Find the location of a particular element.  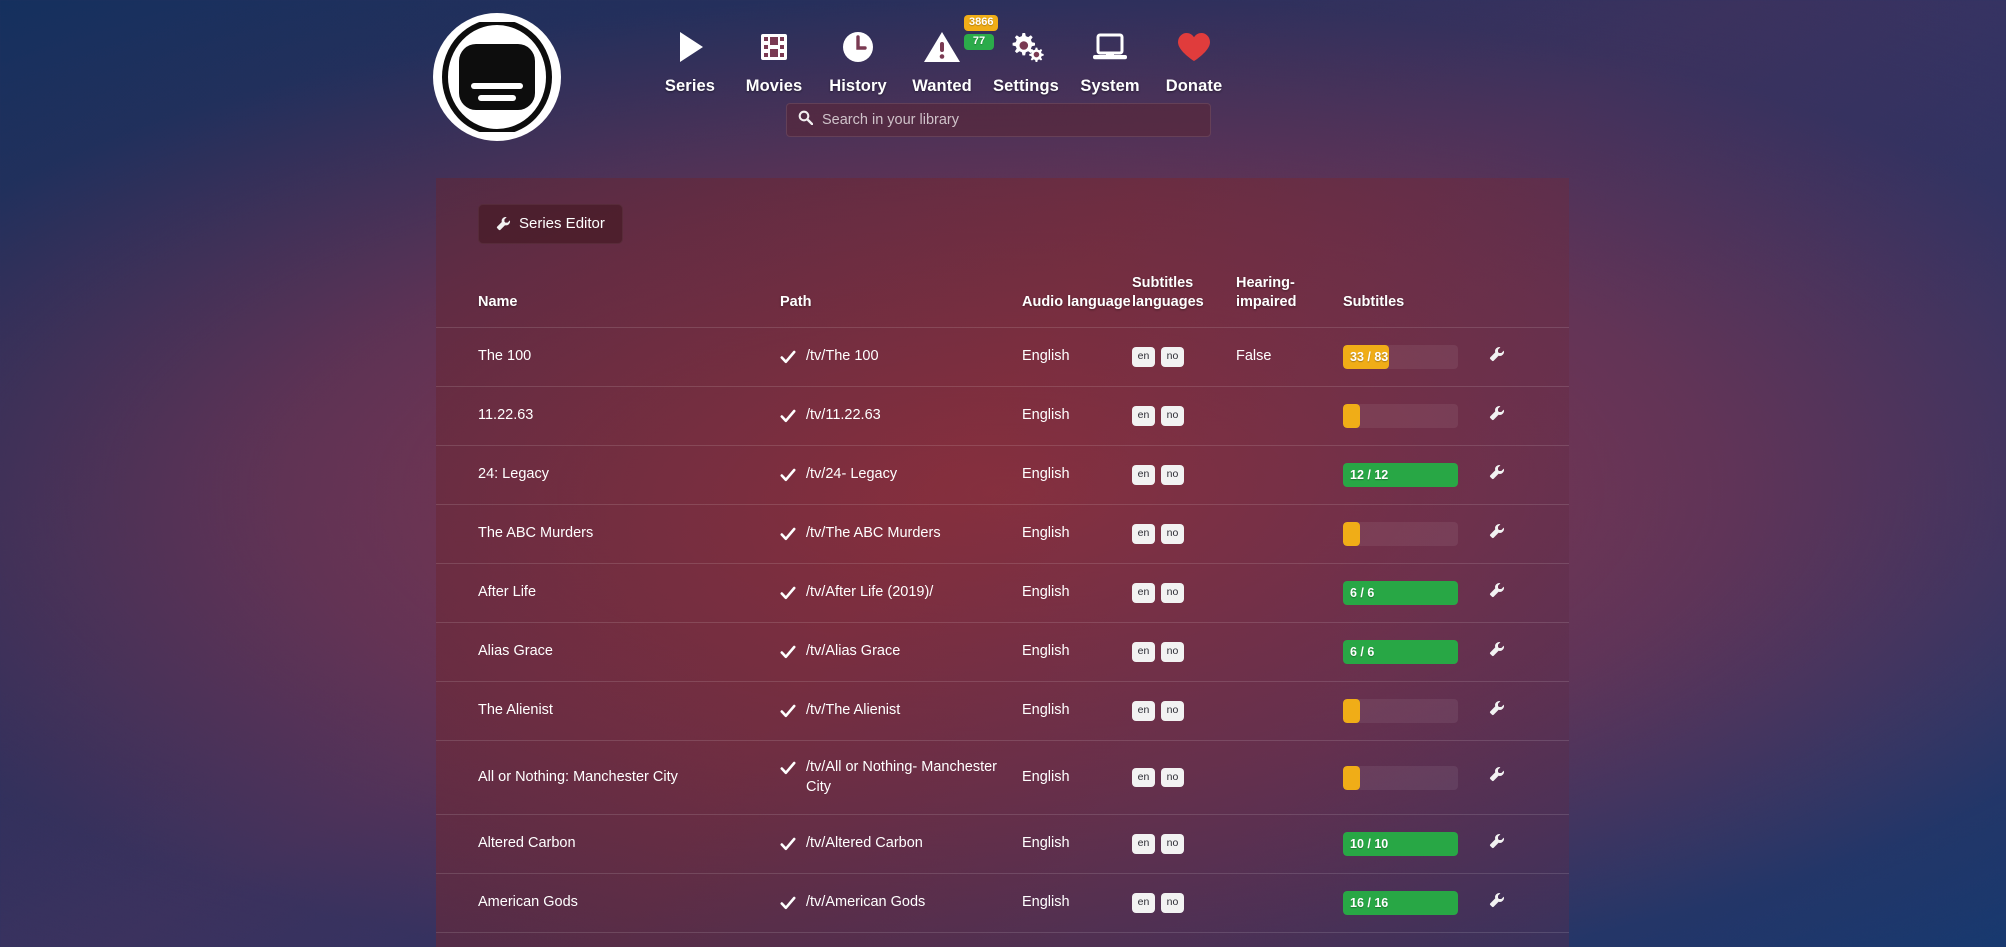

progress-label: 10 / 10 is located at coordinates (1369, 843).